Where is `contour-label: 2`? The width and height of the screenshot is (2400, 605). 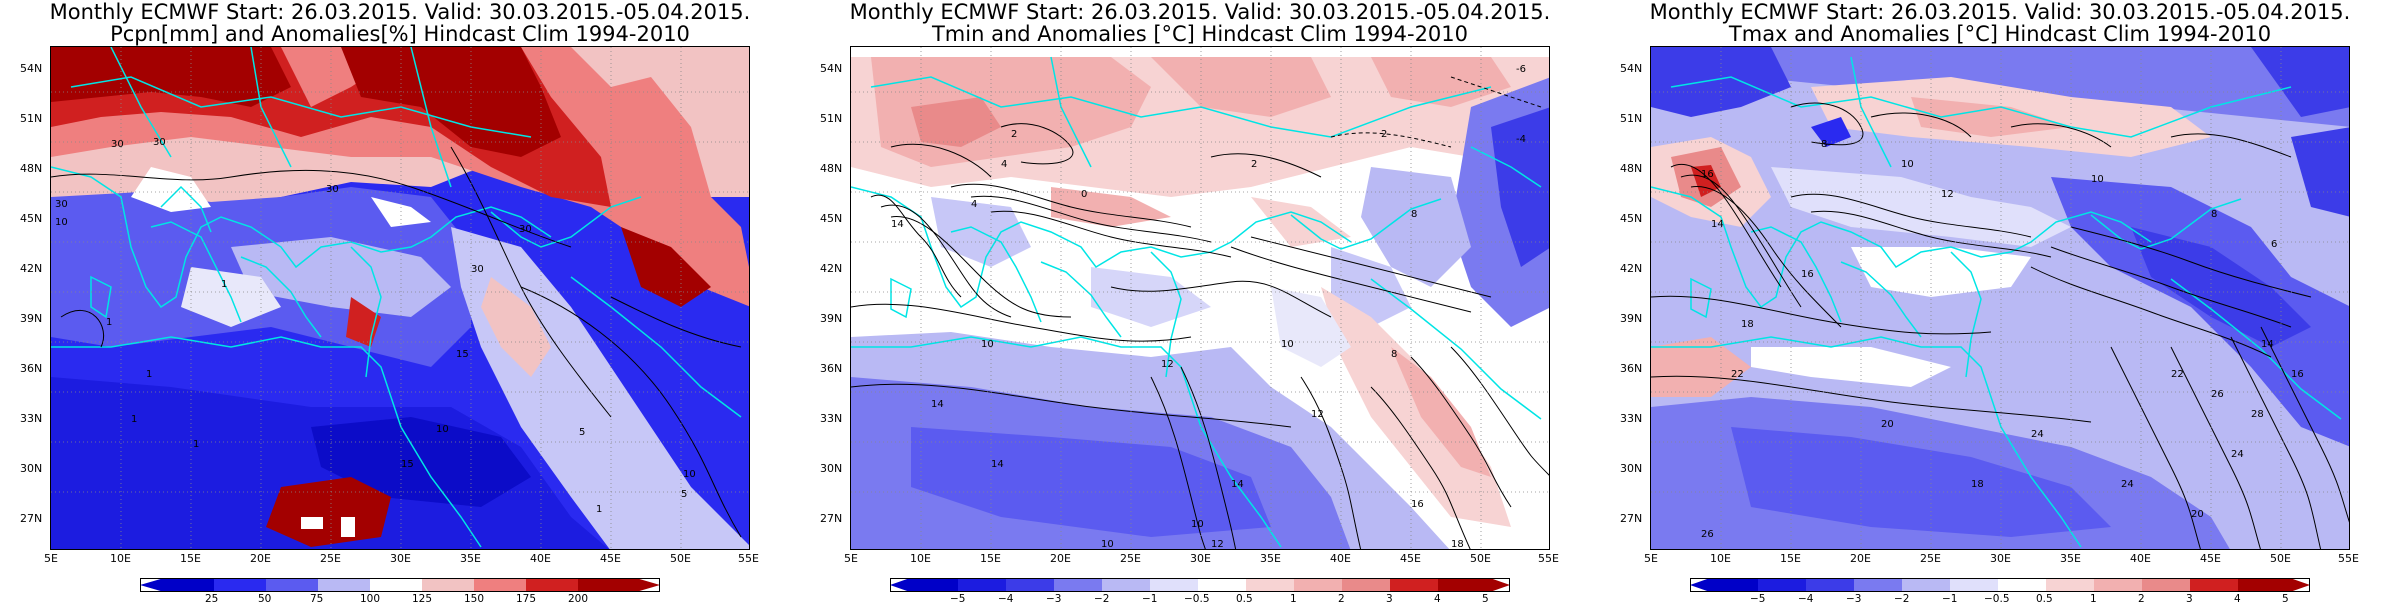 contour-label: 2 is located at coordinates (1384, 134).